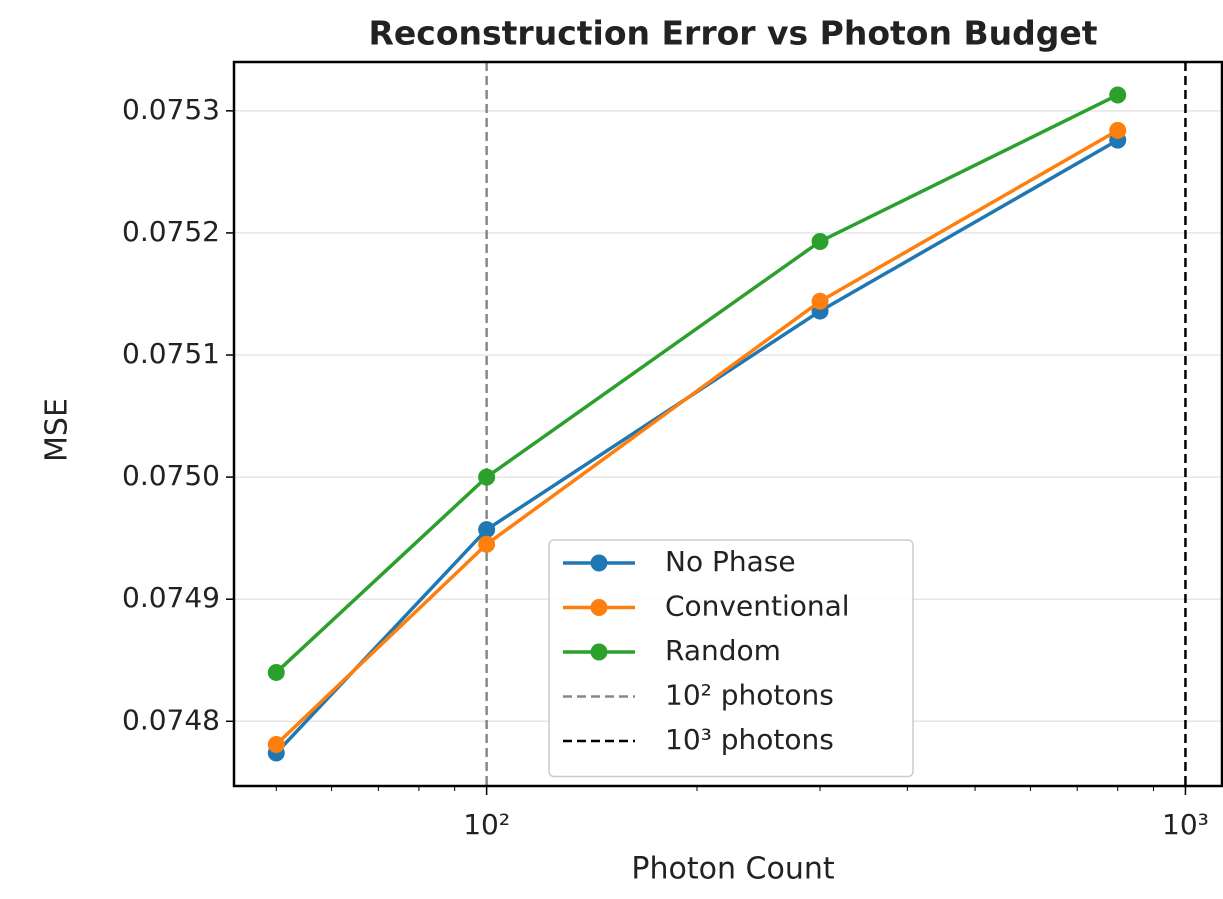  What do you see at coordinates (730, 561) in the screenshot?
I see `legend-label: No Phase` at bounding box center [730, 561].